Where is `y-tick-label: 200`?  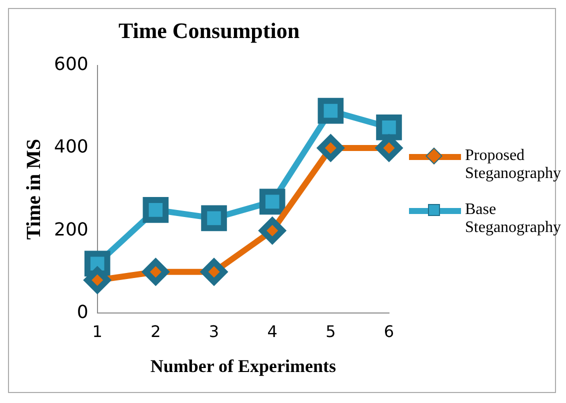 y-tick-label: 200 is located at coordinates (71, 229).